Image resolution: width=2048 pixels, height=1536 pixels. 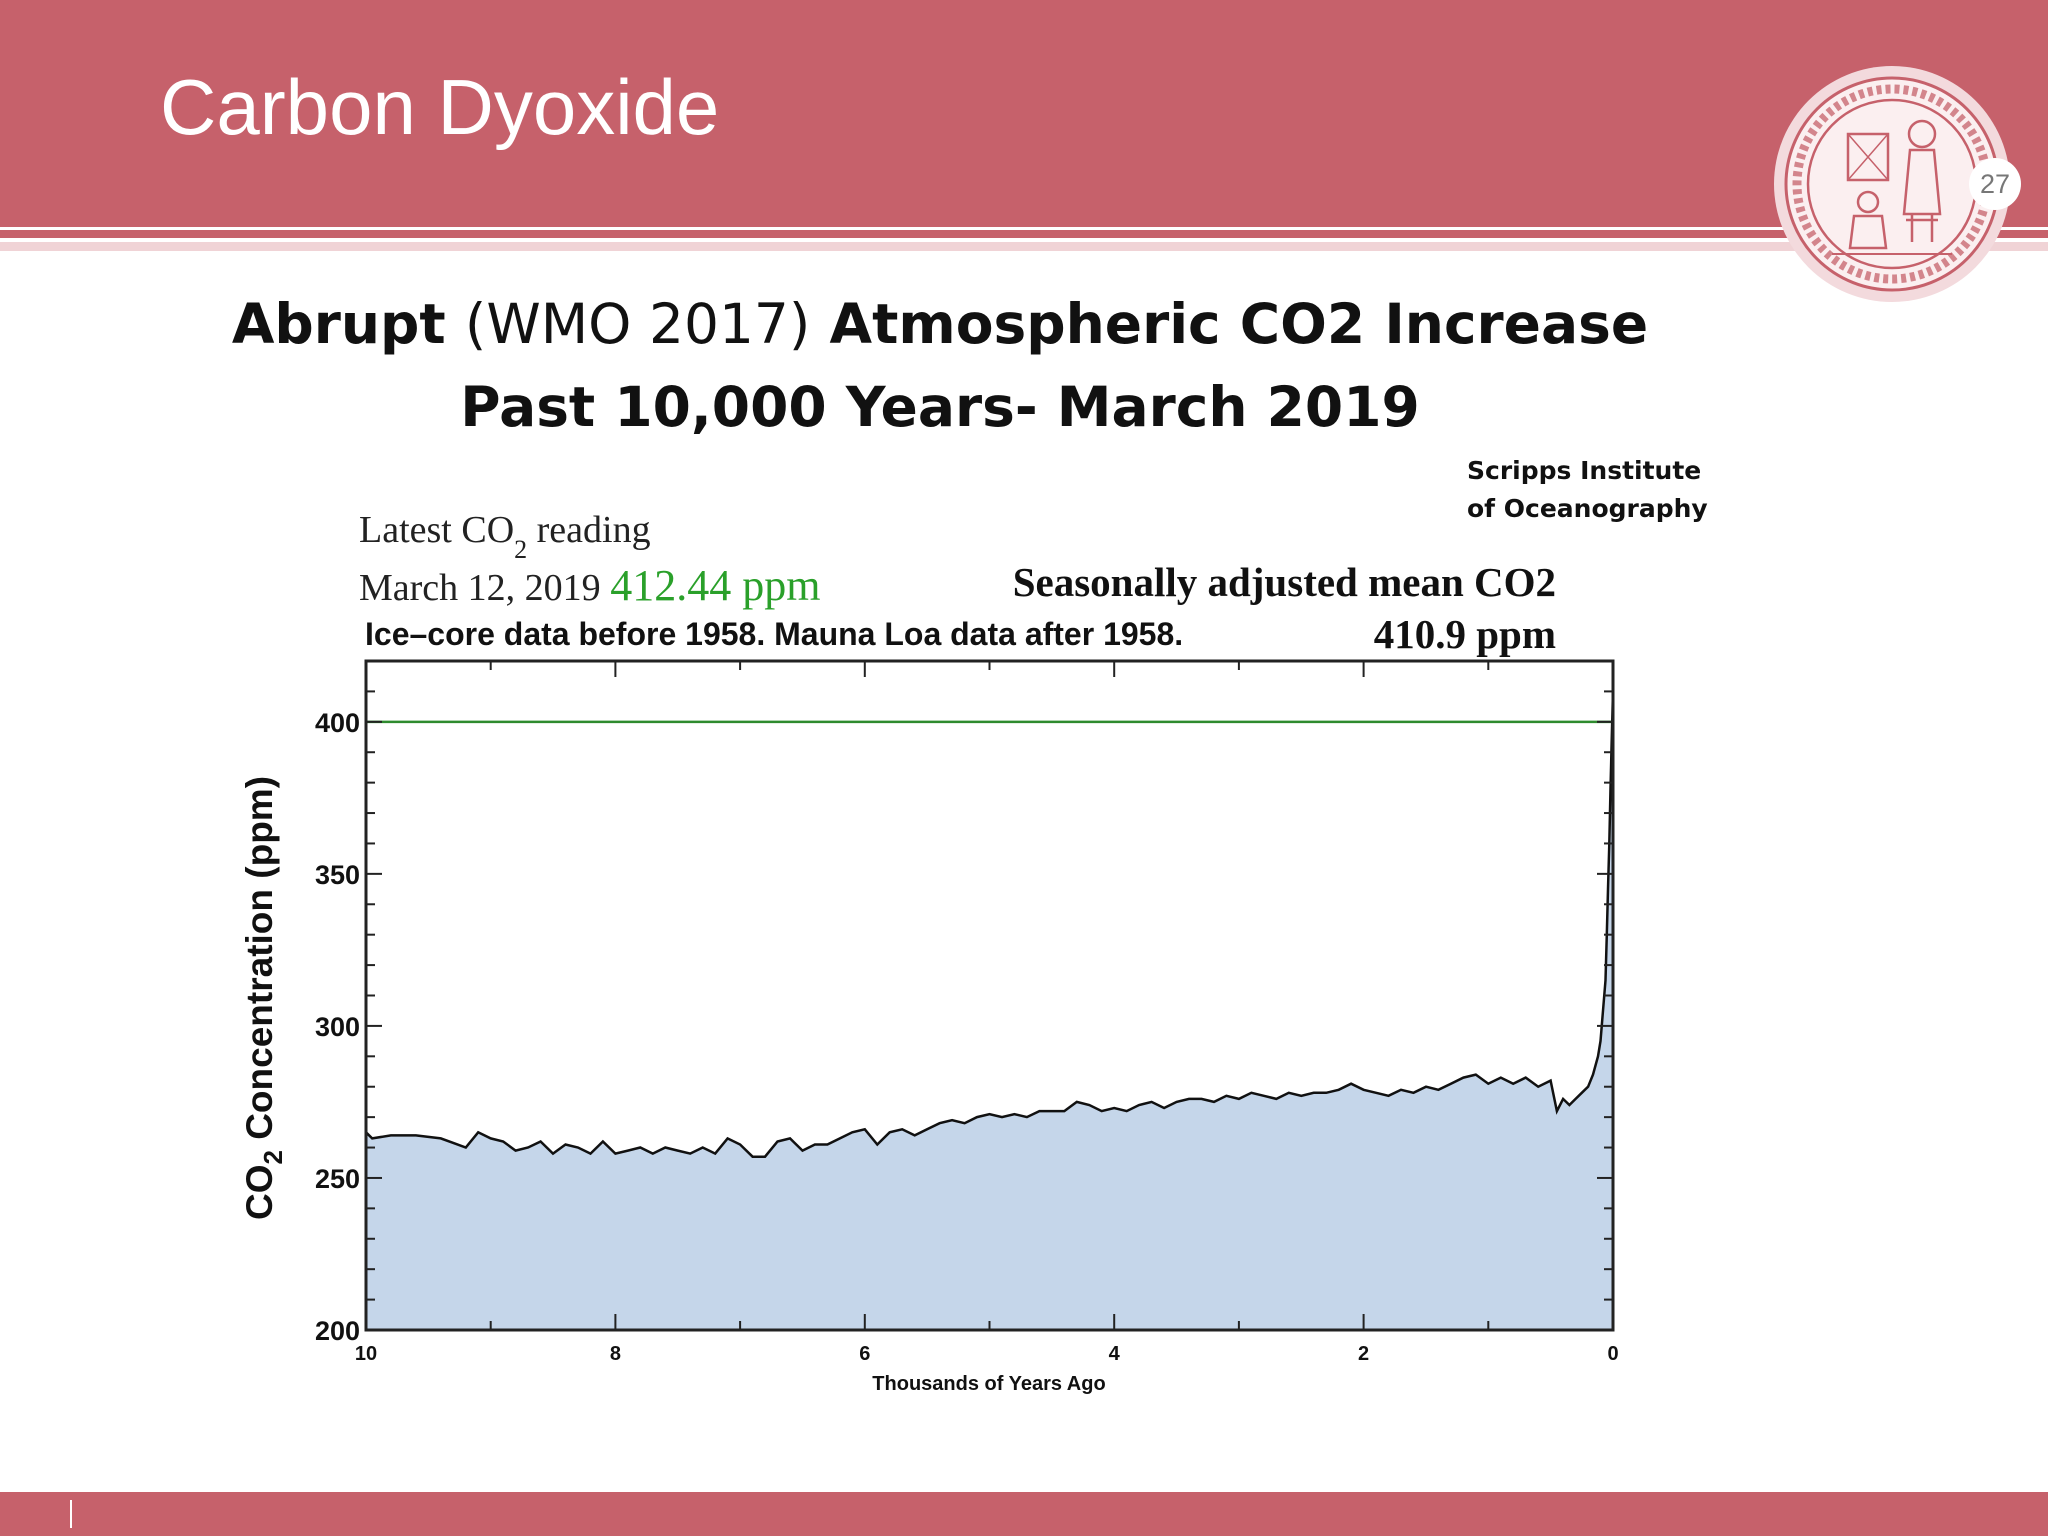 What do you see at coordinates (1115, 1354) in the screenshot?
I see `x-tick-label: 4` at bounding box center [1115, 1354].